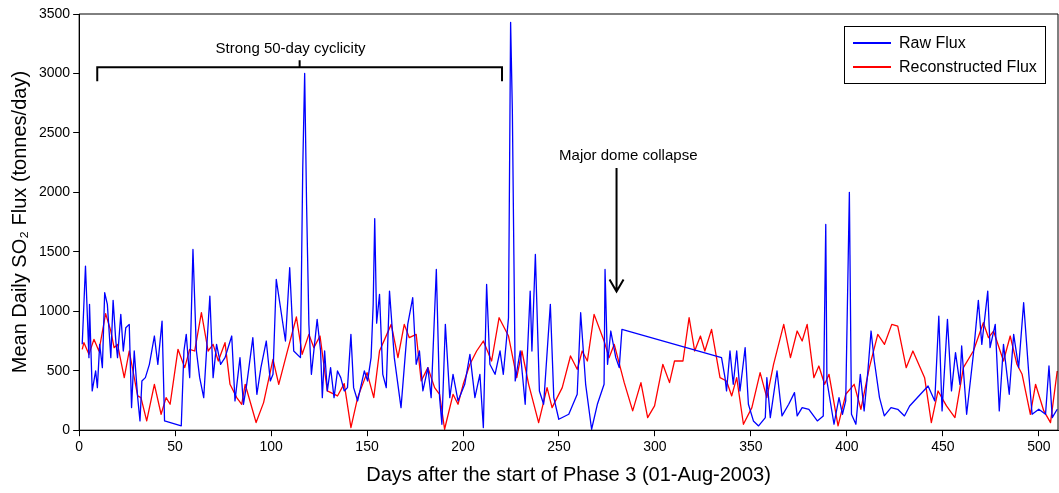 The image size is (1059, 493). What do you see at coordinates (18, 222) in the screenshot?
I see `y-axis-title: Mean Daily SO₂ Flux (tonnes/day)` at bounding box center [18, 222].